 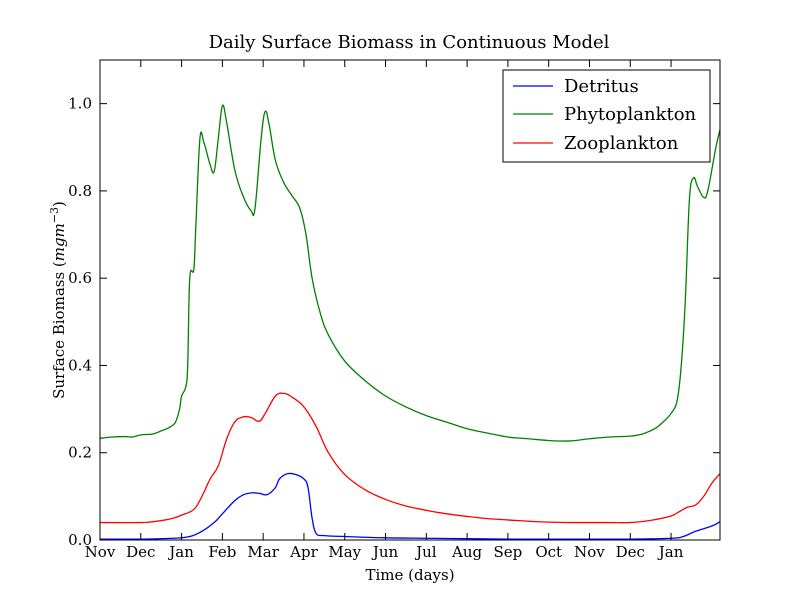 I want to click on x-tick-label: Sep, so click(x=508, y=552).